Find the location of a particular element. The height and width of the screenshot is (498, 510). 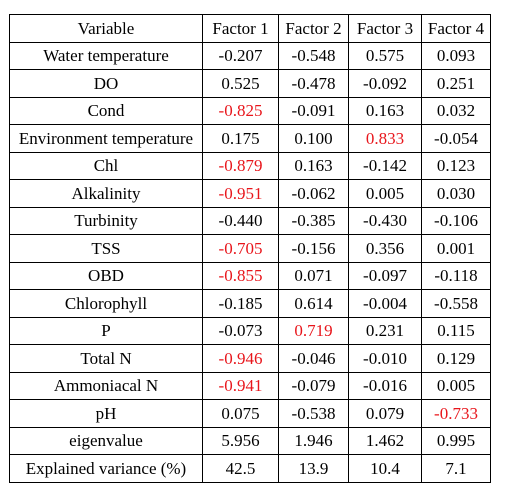

factor-2-value-cell: 0.071 is located at coordinates (313, 275).